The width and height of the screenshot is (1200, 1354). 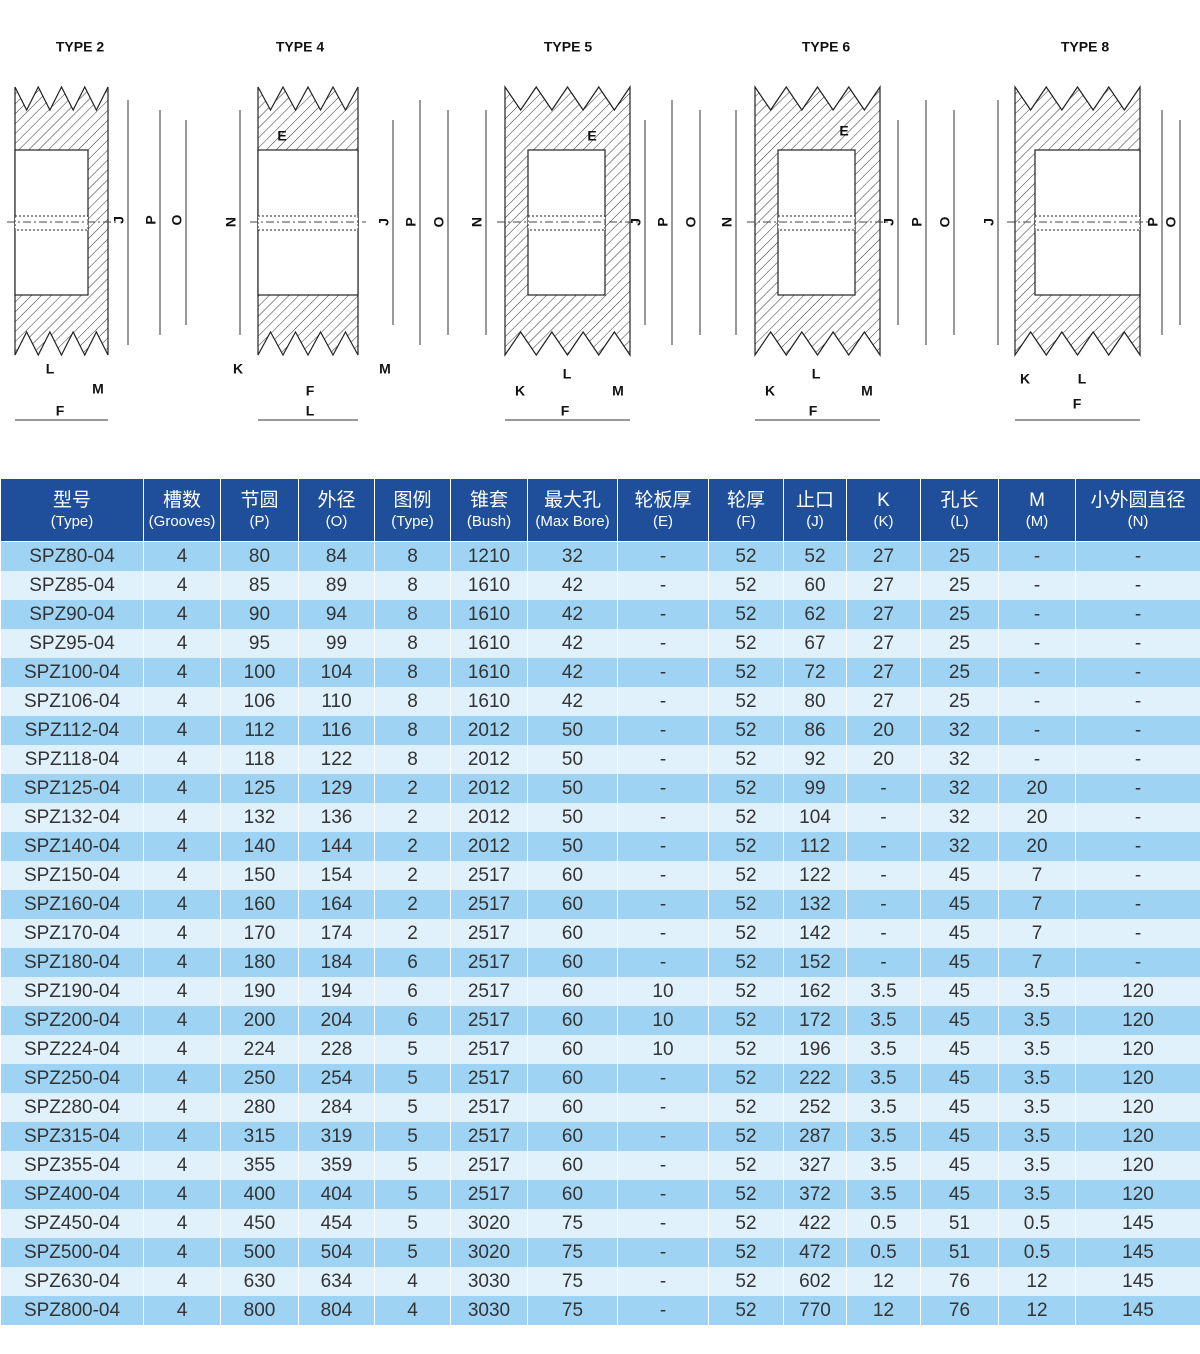 I want to click on table-cell: 20, so click(x=1037, y=788).